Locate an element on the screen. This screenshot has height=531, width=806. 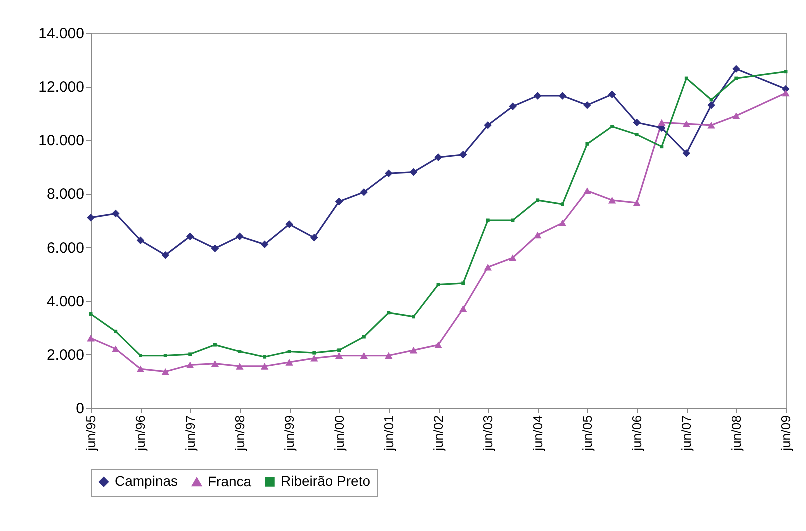
y-tick-label: 6.000 is located at coordinates (65, 248).